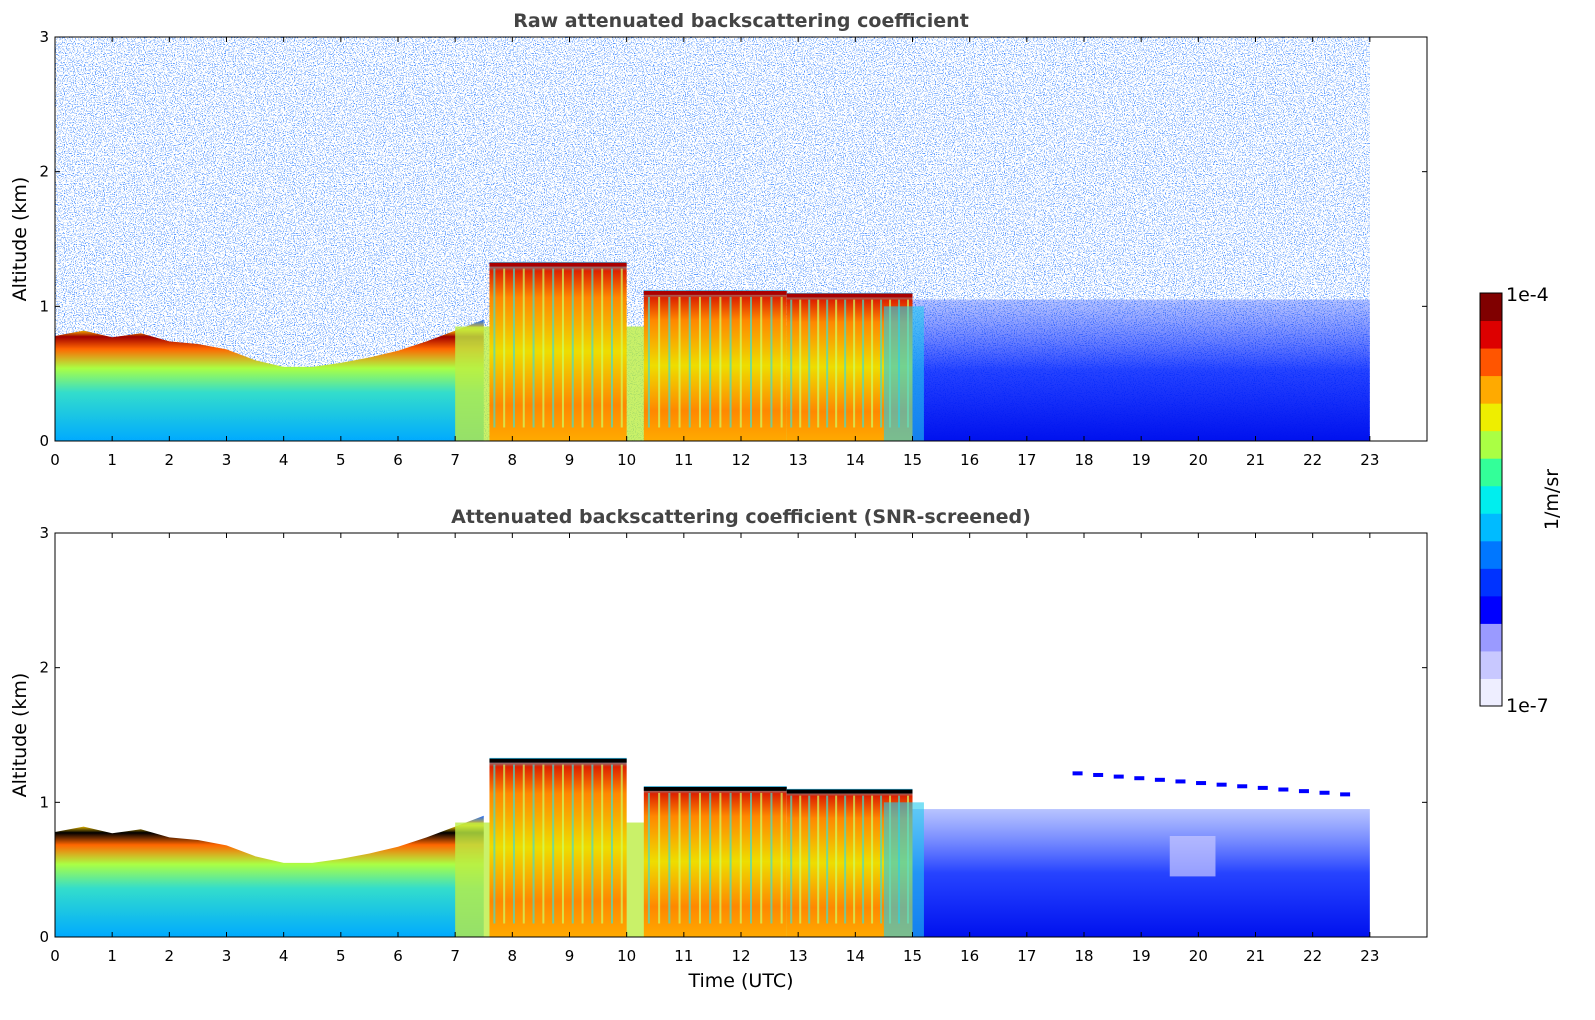  Describe the element at coordinates (284, 460) in the screenshot. I see `x-tick-label: 4` at that location.